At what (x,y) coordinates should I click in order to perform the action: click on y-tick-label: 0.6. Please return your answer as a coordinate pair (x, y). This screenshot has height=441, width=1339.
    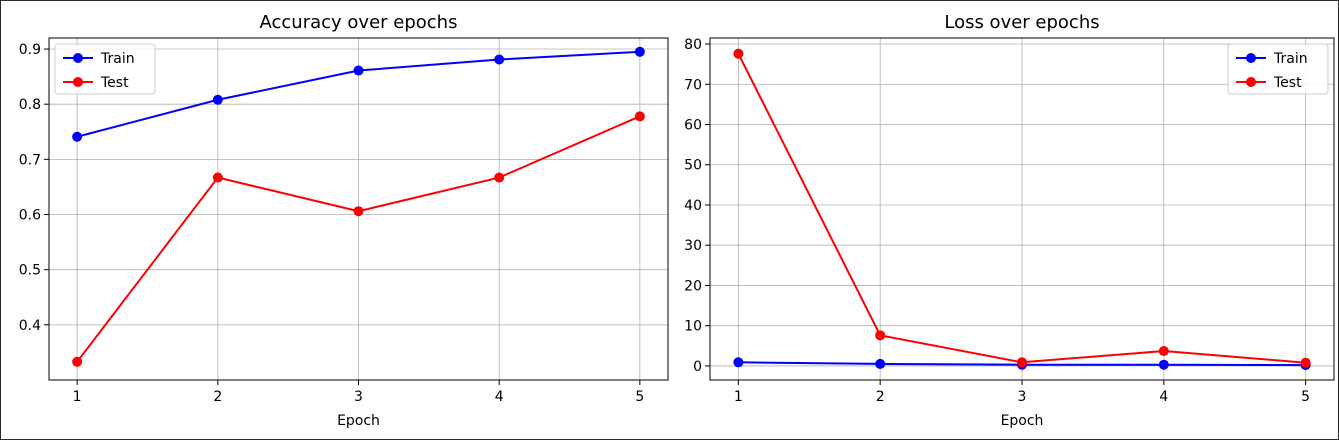
    Looking at the image, I should click on (30, 216).